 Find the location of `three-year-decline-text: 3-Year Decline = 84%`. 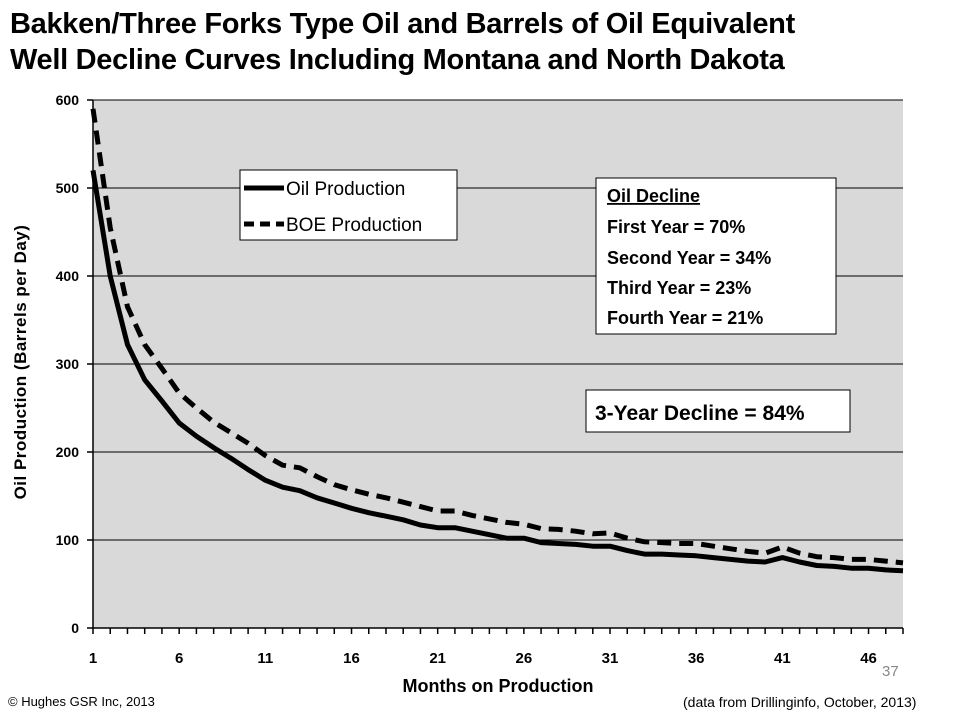

three-year-decline-text: 3-Year Decline = 84% is located at coordinates (700, 413).